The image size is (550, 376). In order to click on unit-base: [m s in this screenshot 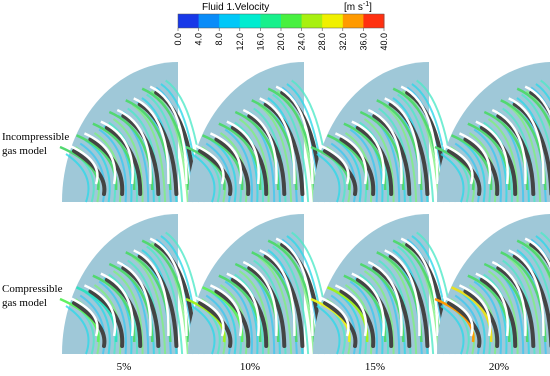, I will do `click(353, 7)`.